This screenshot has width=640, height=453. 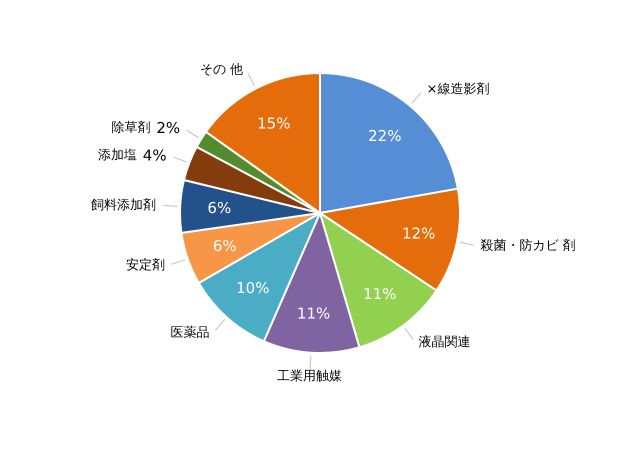 What do you see at coordinates (419, 233) in the screenshot?
I see `data-label: 12%` at bounding box center [419, 233].